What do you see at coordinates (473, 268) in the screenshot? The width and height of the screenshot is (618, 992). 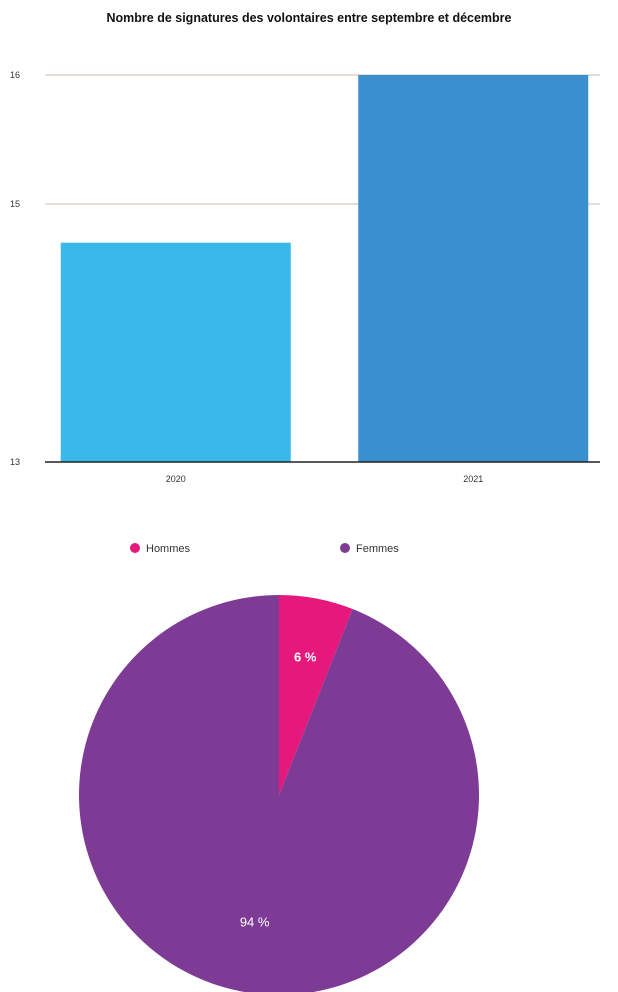 I see `bar-2021` at bounding box center [473, 268].